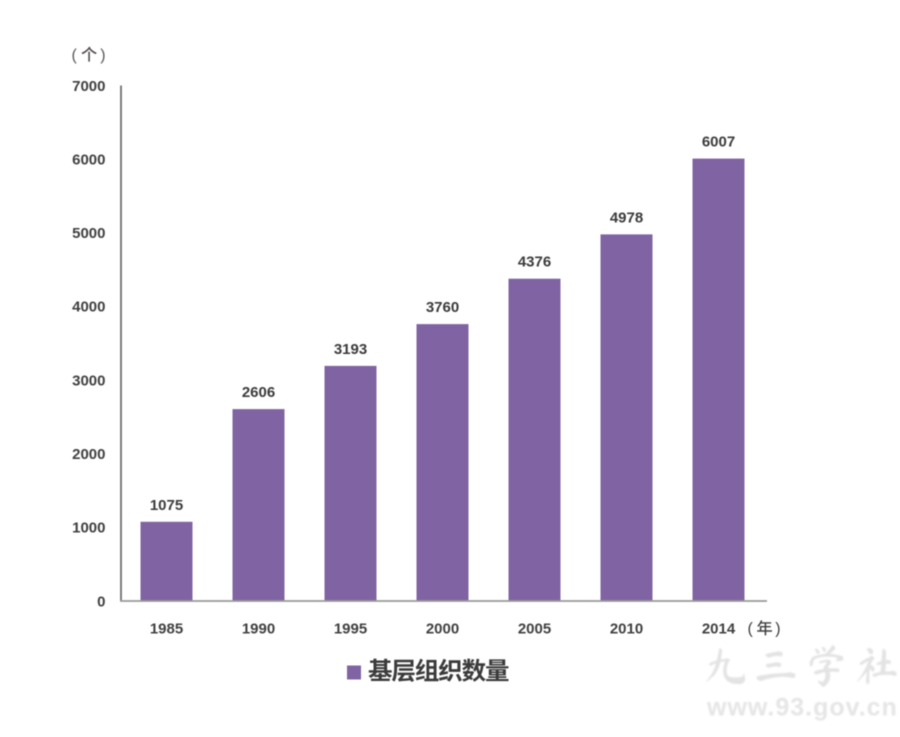  Describe the element at coordinates (166, 505) in the screenshot. I see `svg-text: 1075` at that location.